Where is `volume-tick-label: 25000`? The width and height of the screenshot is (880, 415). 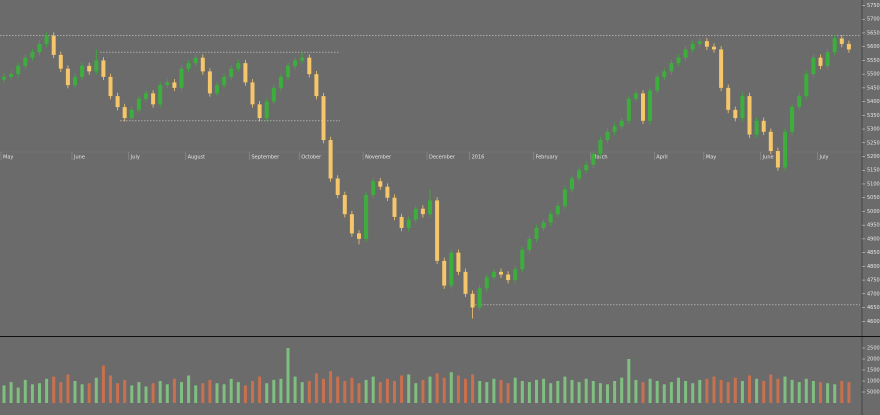
volume-tick-label: 25000 is located at coordinates (873, 349).